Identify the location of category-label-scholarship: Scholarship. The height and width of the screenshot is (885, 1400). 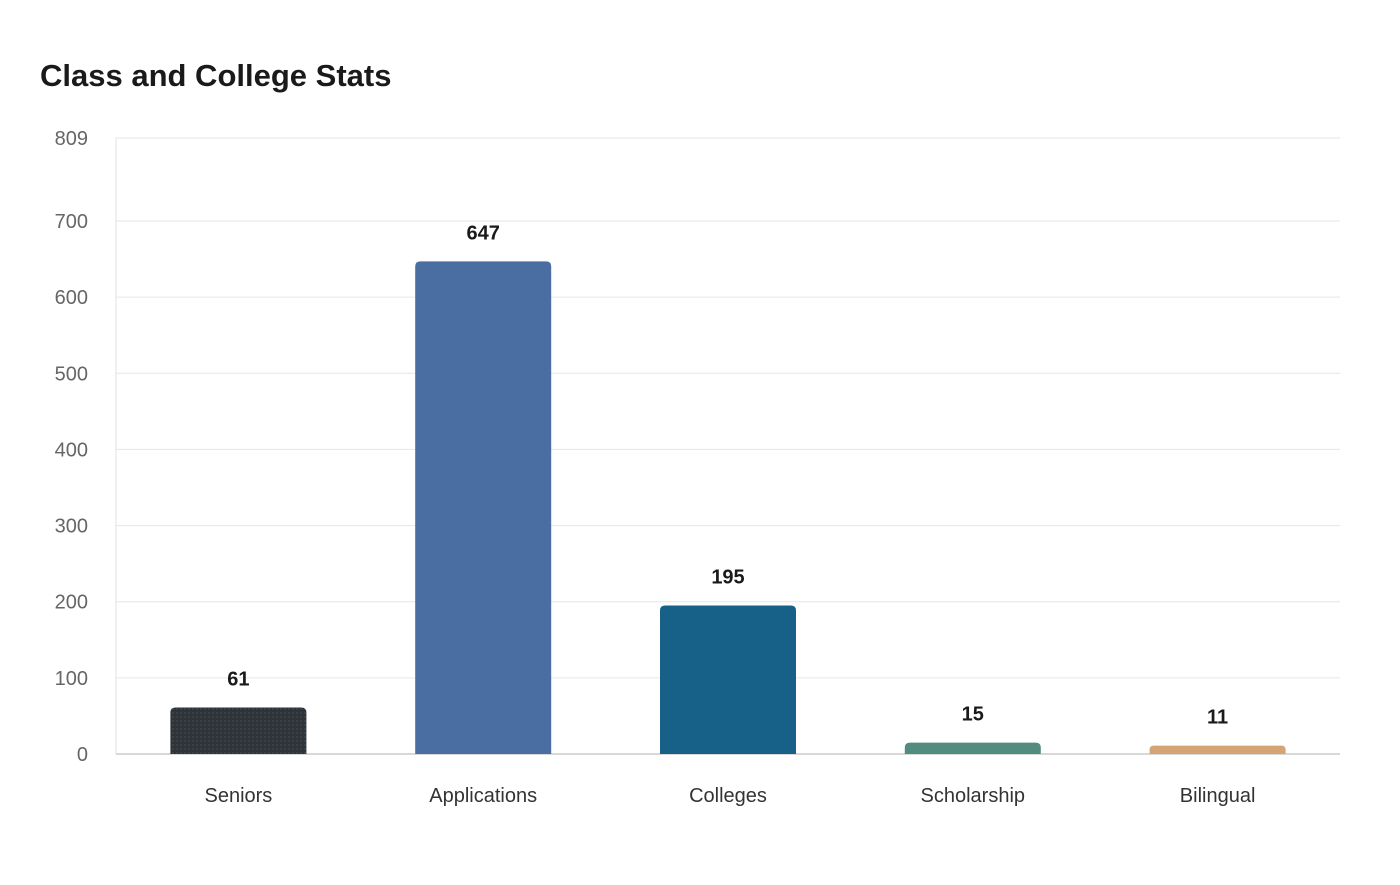
(973, 796).